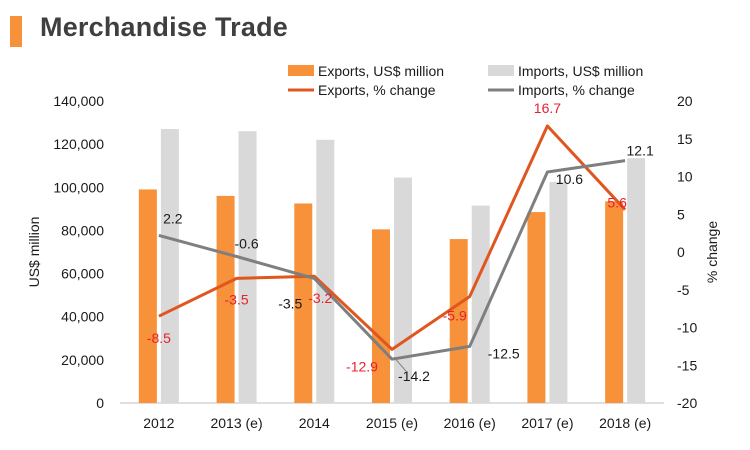 The image size is (750, 450). What do you see at coordinates (470, 423) in the screenshot?
I see `x-tick-label: 2016 (e)` at bounding box center [470, 423].